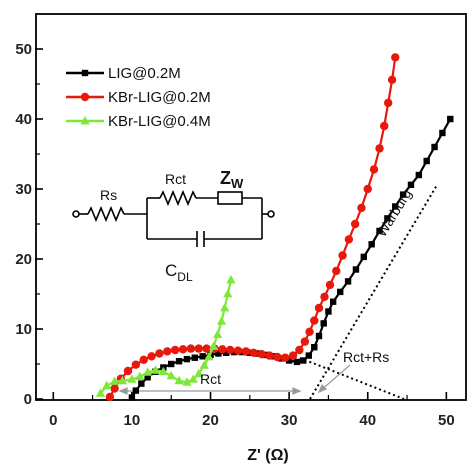 This screenshot has height=474, width=474. I want to click on y-tick-label: 20, so click(23, 259).